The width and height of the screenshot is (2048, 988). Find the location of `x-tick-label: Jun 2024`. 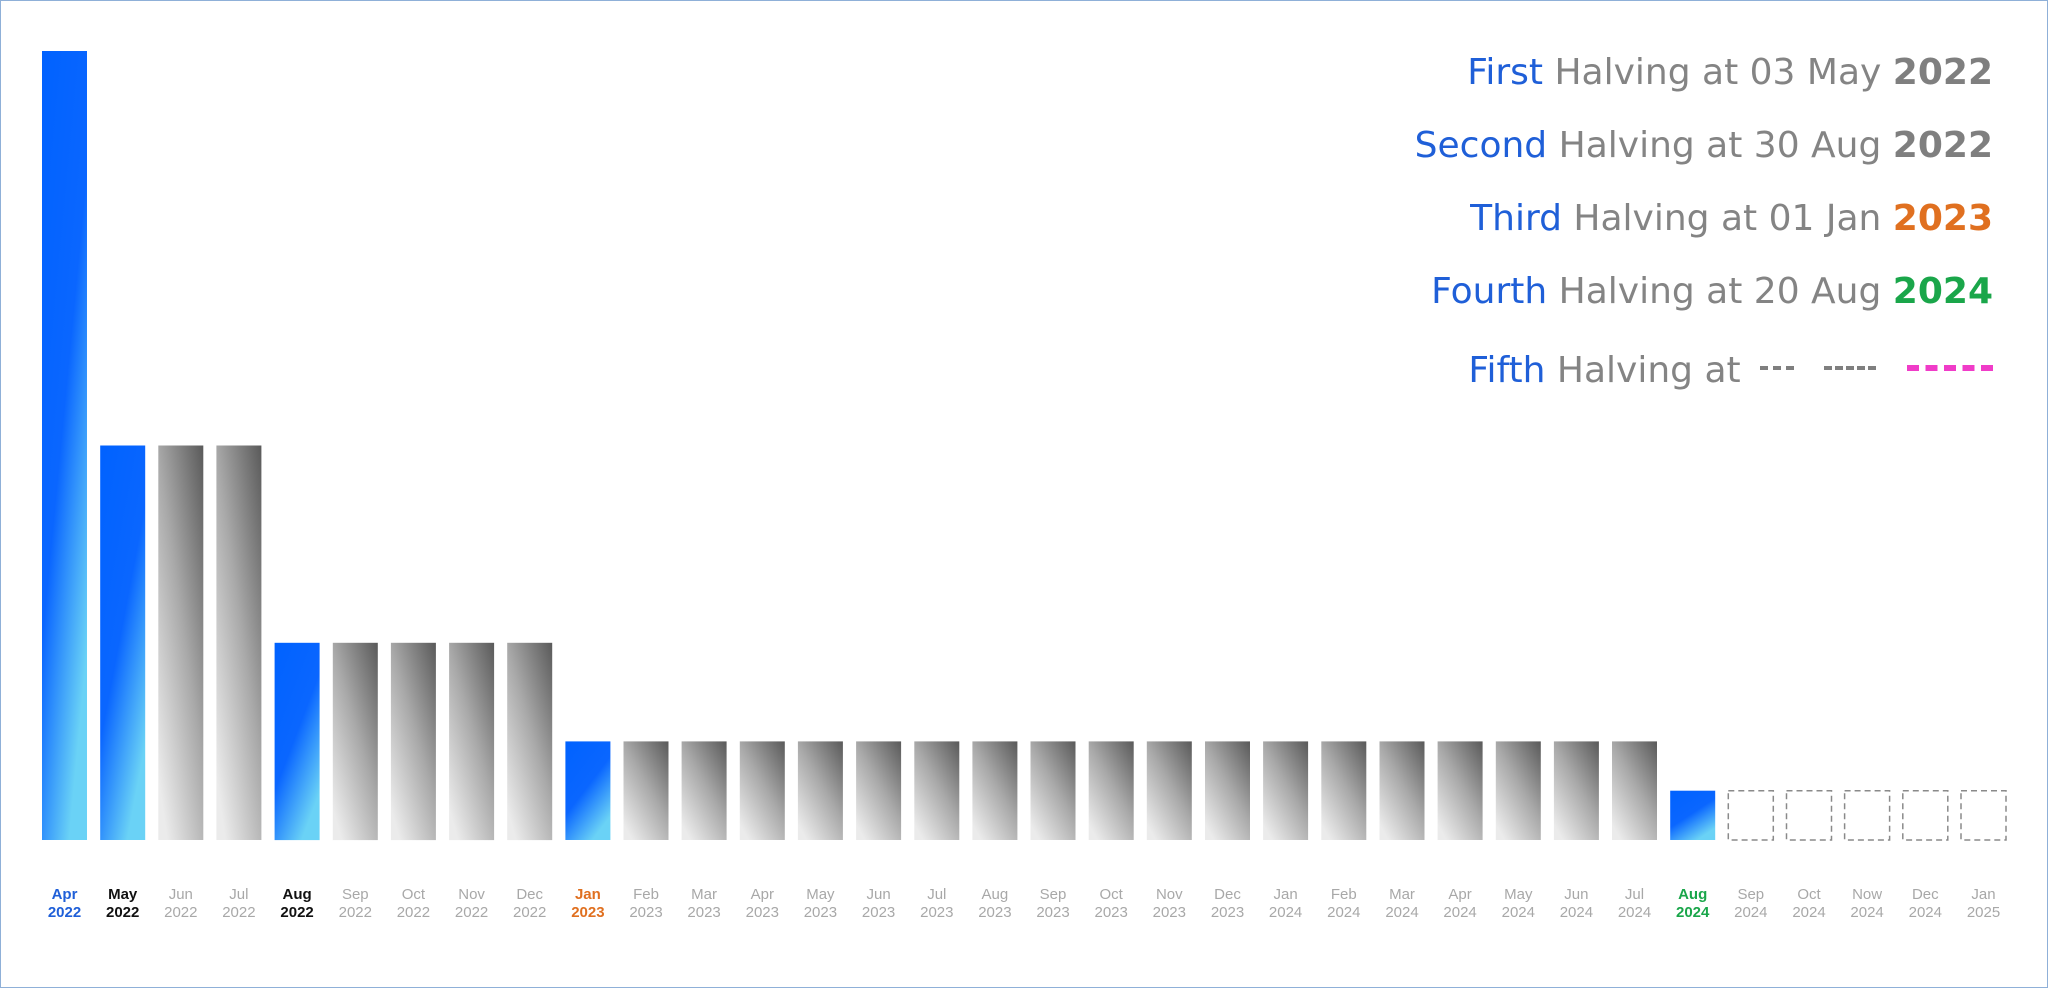

x-tick-label: Jun 2024 is located at coordinates (1576, 904).